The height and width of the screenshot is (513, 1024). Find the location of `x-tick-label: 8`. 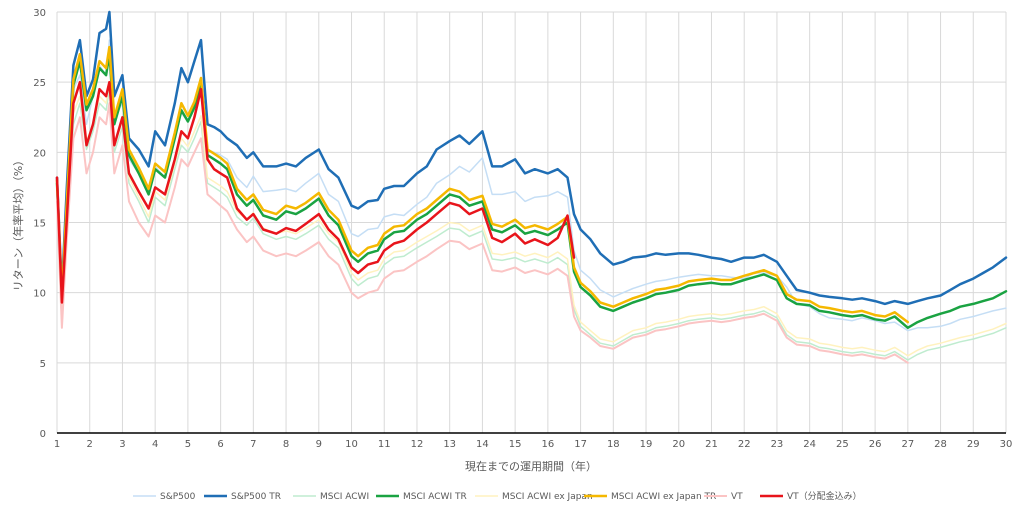

x-tick-label: 8 is located at coordinates (286, 444).